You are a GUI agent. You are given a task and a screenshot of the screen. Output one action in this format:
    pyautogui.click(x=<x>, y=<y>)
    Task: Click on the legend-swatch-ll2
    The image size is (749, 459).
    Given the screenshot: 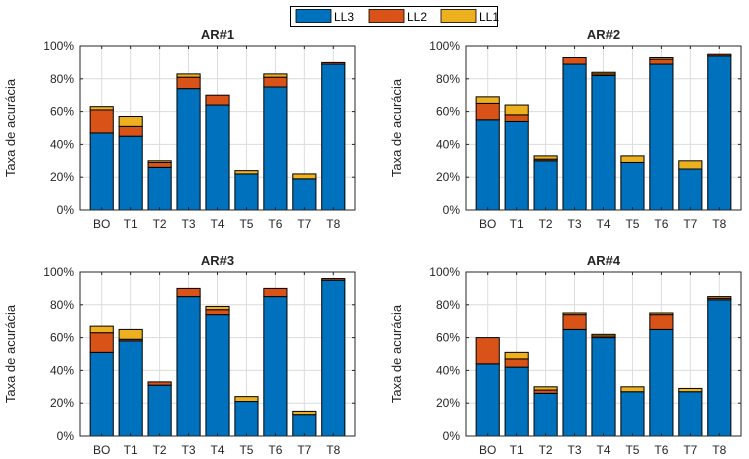 What is the action you would take?
    pyautogui.click(x=386, y=16)
    